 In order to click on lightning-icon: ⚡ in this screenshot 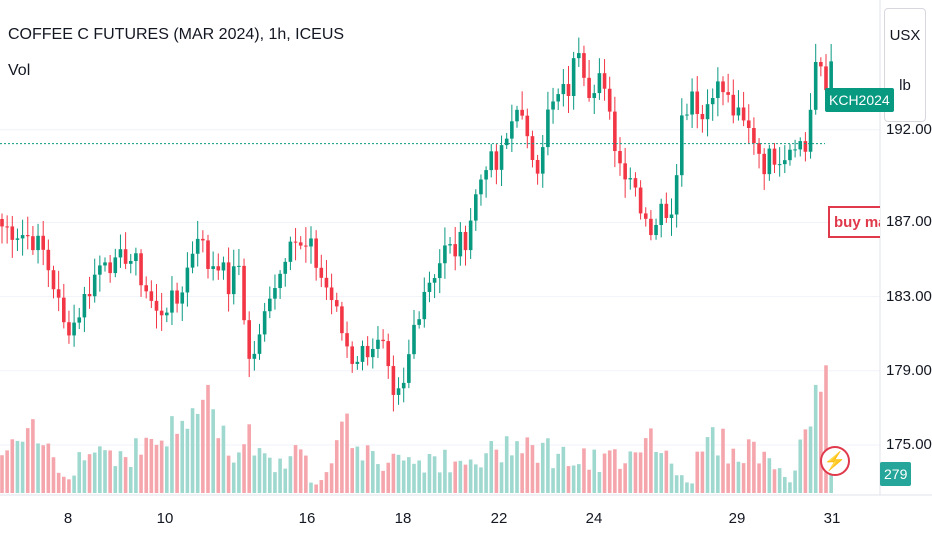, I will do `click(835, 461)`.